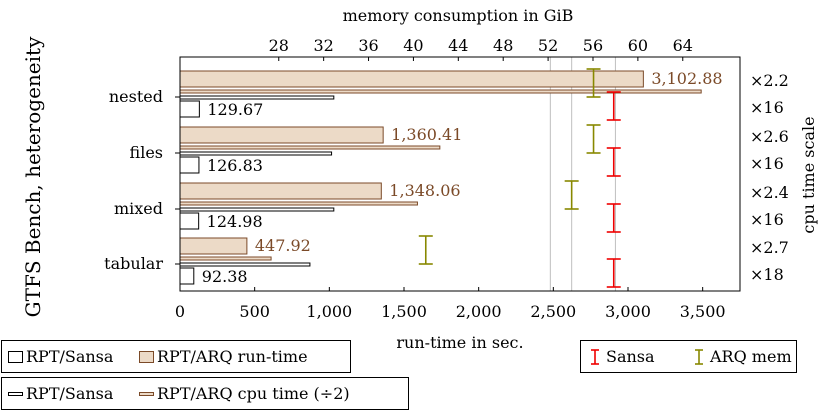 Image resolution: width=825 pixels, height=412 pixels. What do you see at coordinates (189, 165) in the screenshot?
I see `bar-sansa-runtime-files` at bounding box center [189, 165].